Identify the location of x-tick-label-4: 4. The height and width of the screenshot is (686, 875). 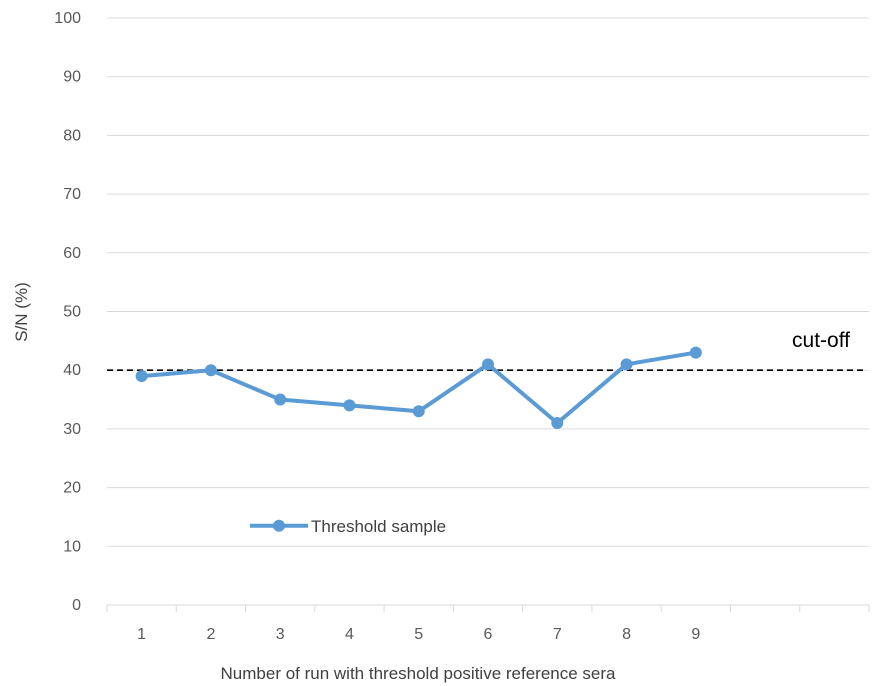
(349, 634).